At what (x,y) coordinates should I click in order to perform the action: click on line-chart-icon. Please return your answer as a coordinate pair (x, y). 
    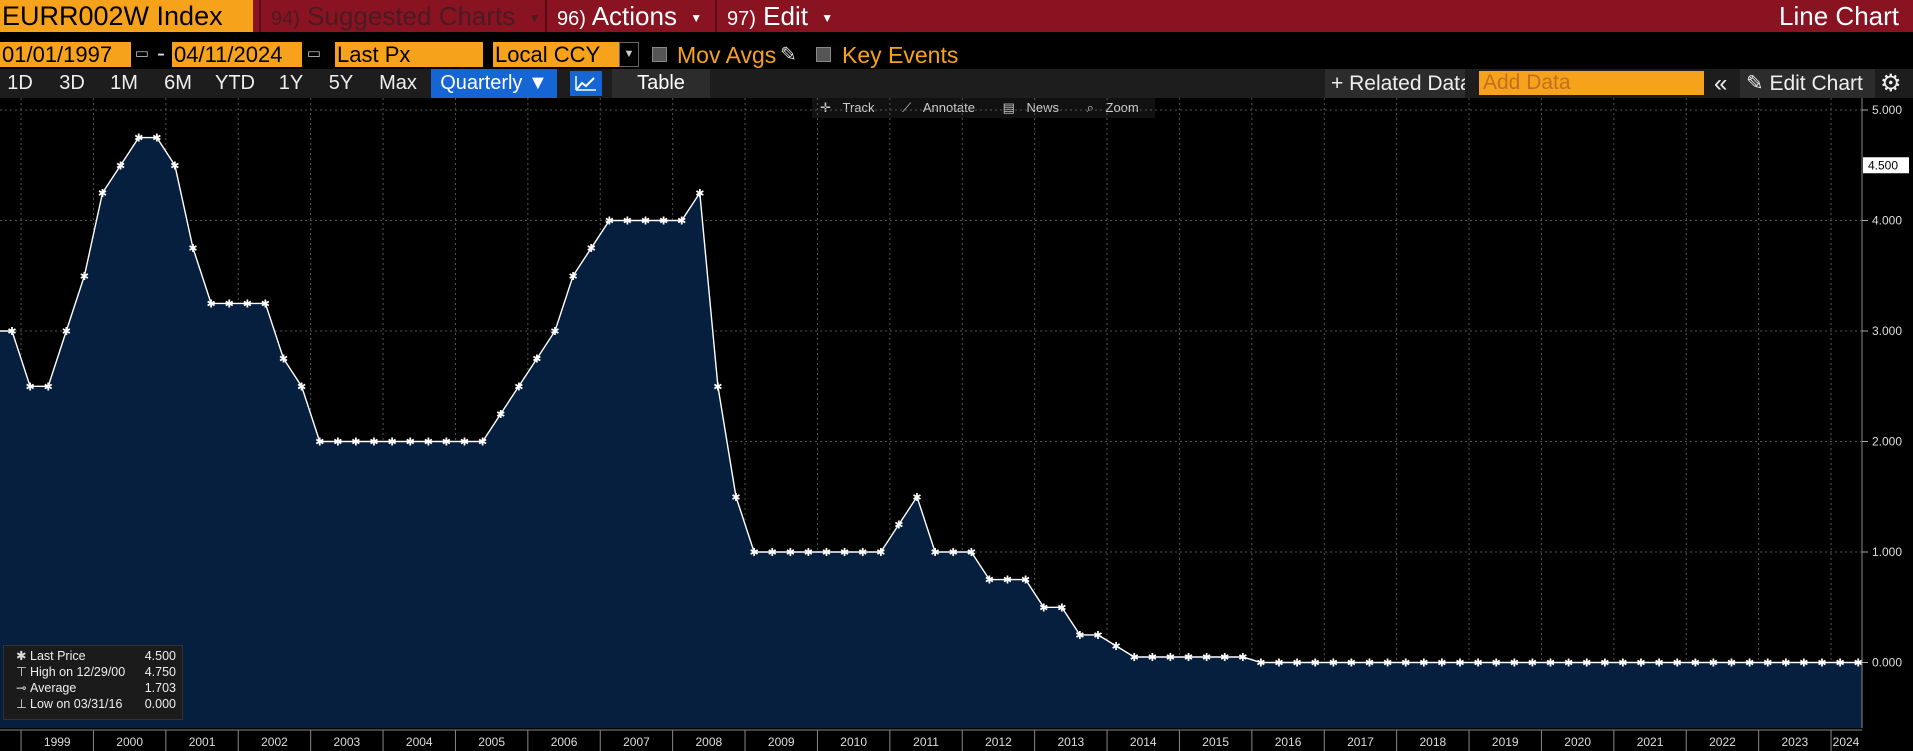
    Looking at the image, I should click on (585, 83).